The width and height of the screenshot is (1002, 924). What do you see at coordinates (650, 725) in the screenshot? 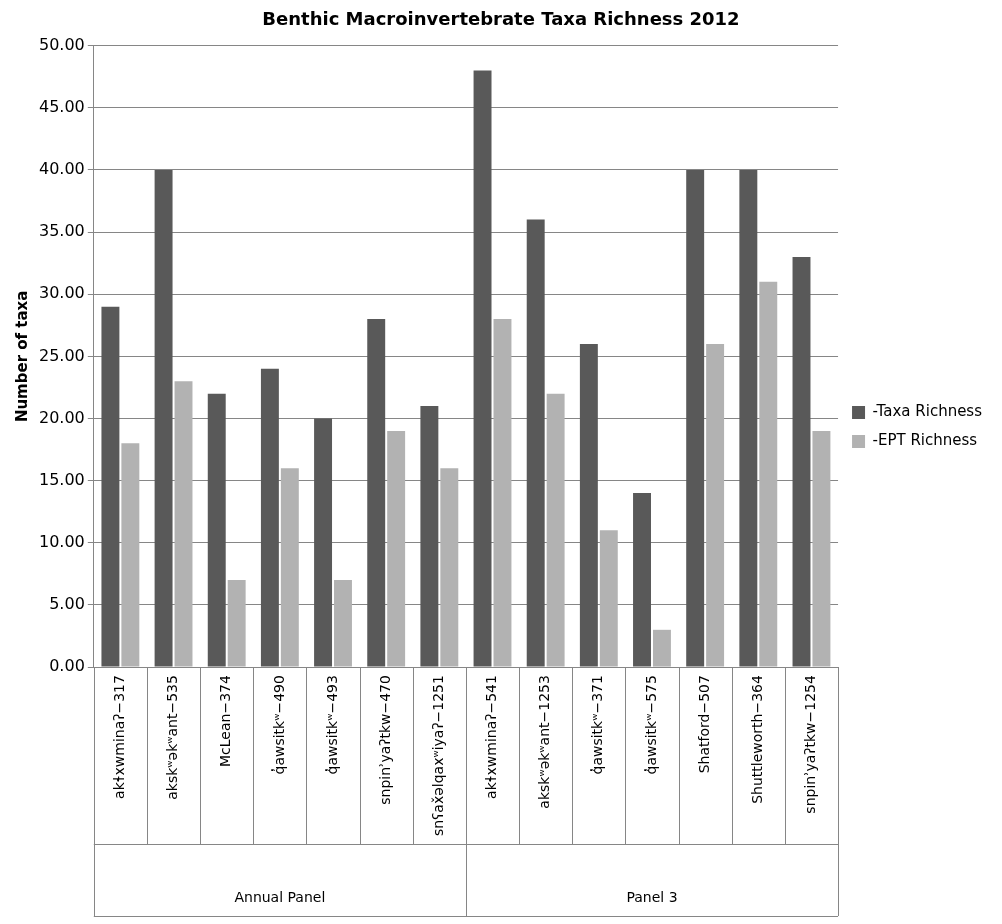
I see `x-tick-label: q̓awsitkʷ−575` at bounding box center [650, 725].